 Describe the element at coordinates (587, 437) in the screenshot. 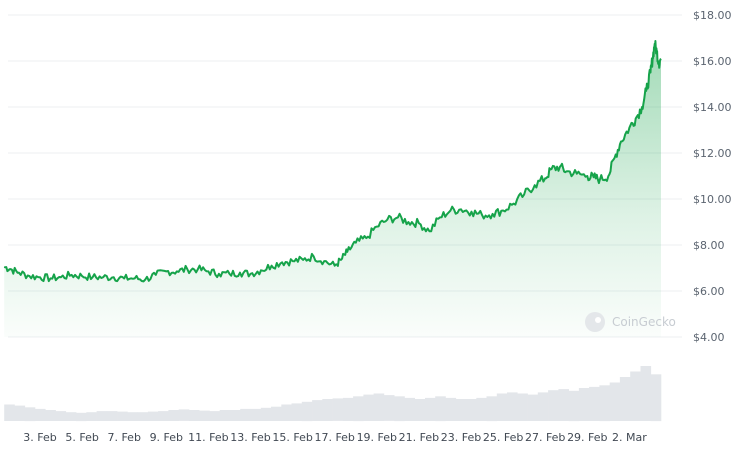

I see `x-tick-label: 29. Feb` at that location.